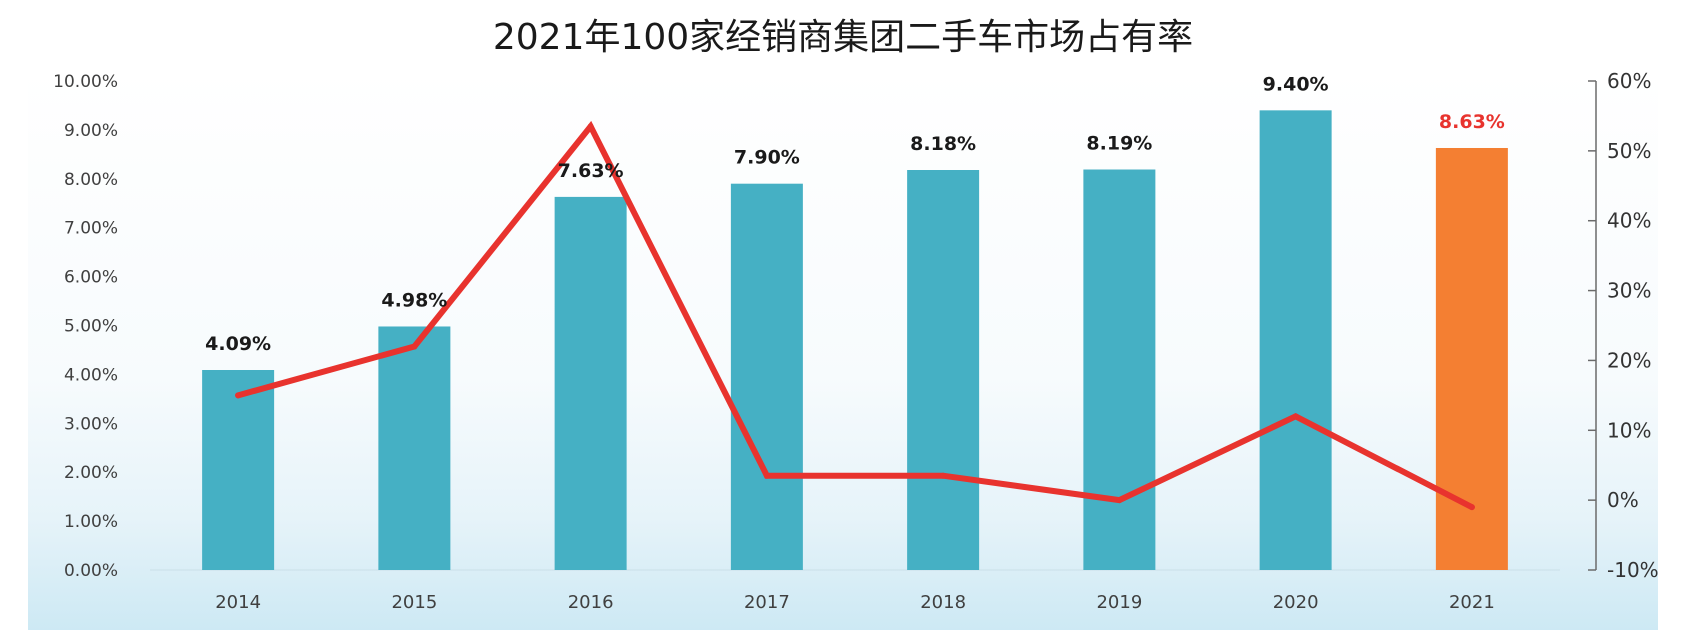  What do you see at coordinates (855, 591) in the screenshot?
I see `x-axis: 2014 2015 2016 2017 2018 2019 2020 2021` at bounding box center [855, 591].